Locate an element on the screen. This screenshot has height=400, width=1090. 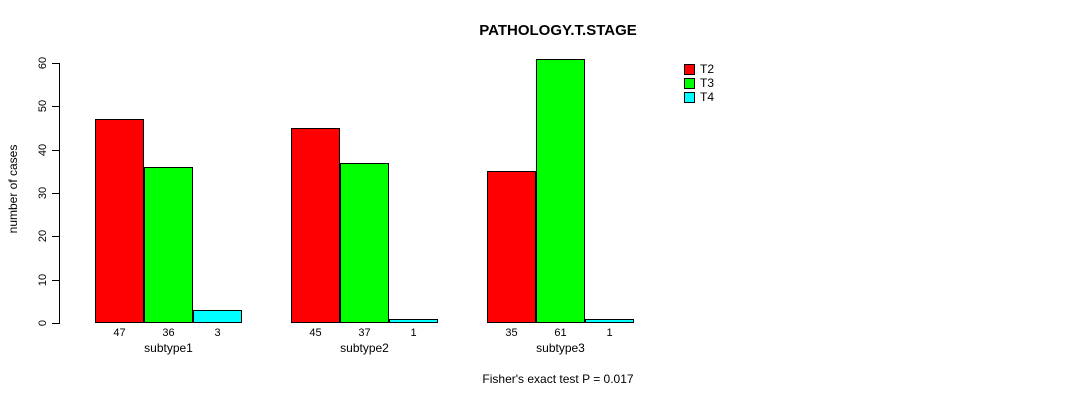
bar-T4-subtype3 is located at coordinates (609, 321).